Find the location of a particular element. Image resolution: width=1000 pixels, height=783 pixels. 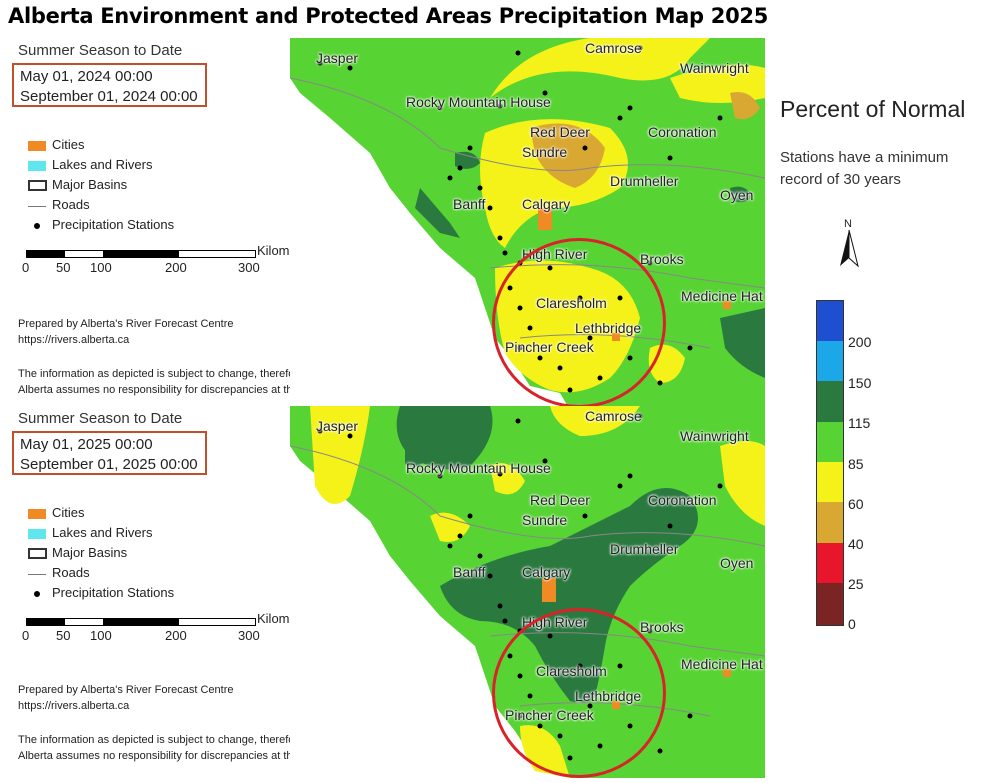

date-end: September 01, 2024 00:00 is located at coordinates (109, 96).